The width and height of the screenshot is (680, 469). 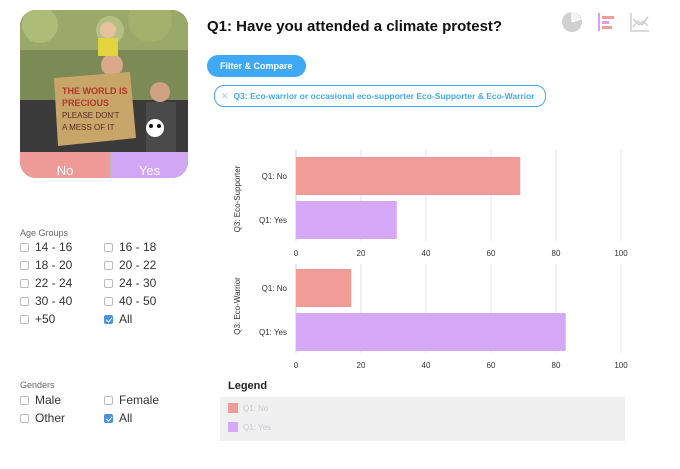 I want to click on age-group-option-label: 14 - 16, so click(x=54, y=247).